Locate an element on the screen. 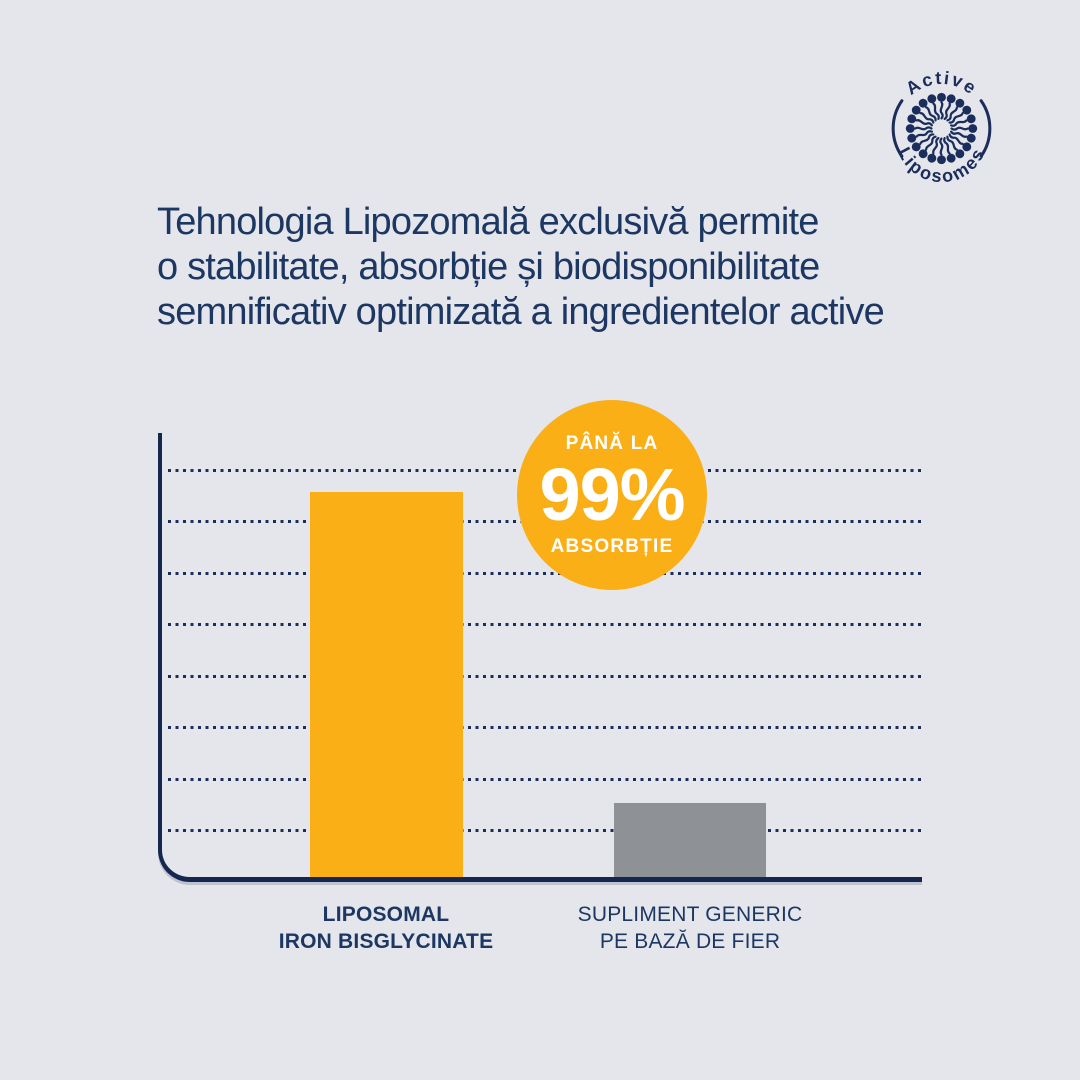 This screenshot has width=1080, height=1080. badge-suffix: ABSORBȚIE is located at coordinates (612, 546).